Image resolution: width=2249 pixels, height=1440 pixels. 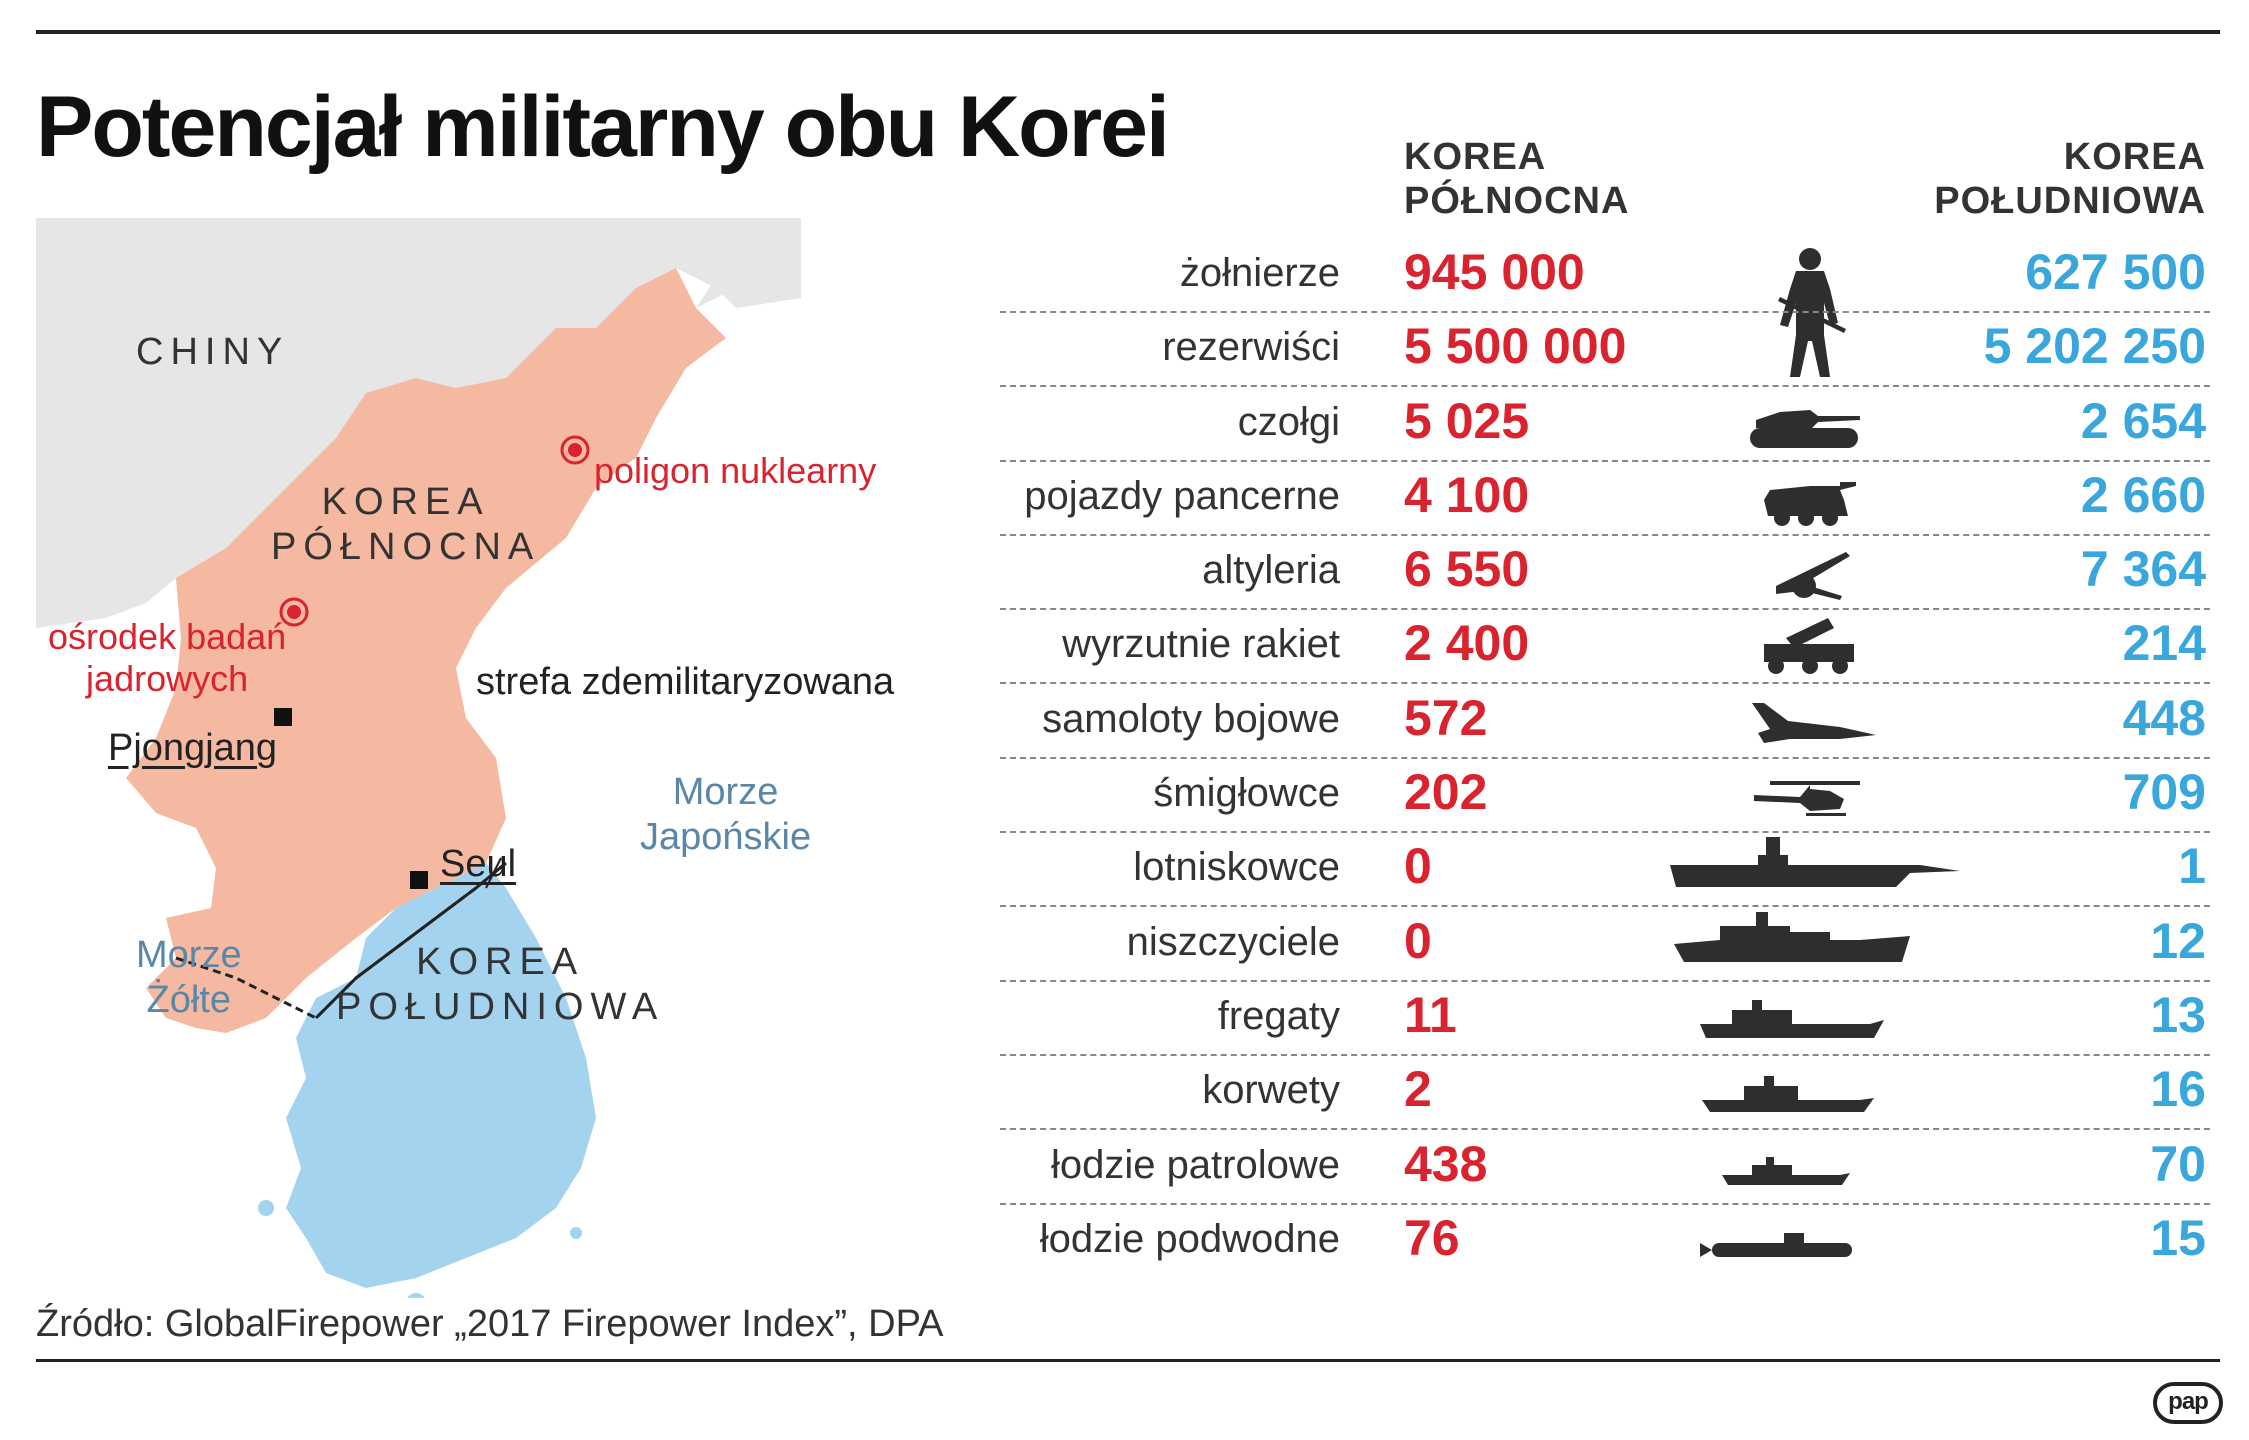 I want to click on north-value: 2, so click(x=1418, y=1089).